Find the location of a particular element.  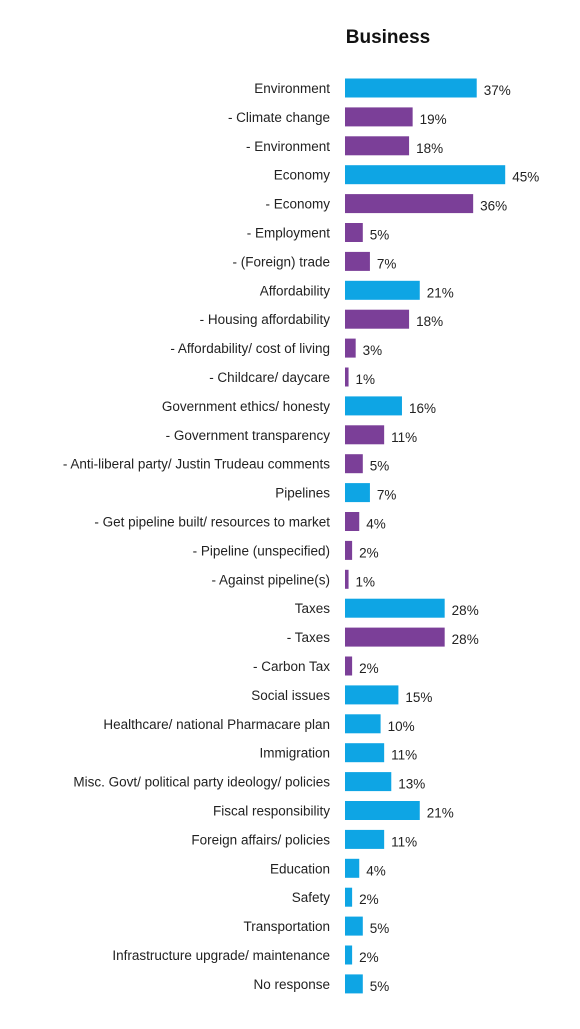

bar-row: Transportation 5% is located at coordinates (316, 926).